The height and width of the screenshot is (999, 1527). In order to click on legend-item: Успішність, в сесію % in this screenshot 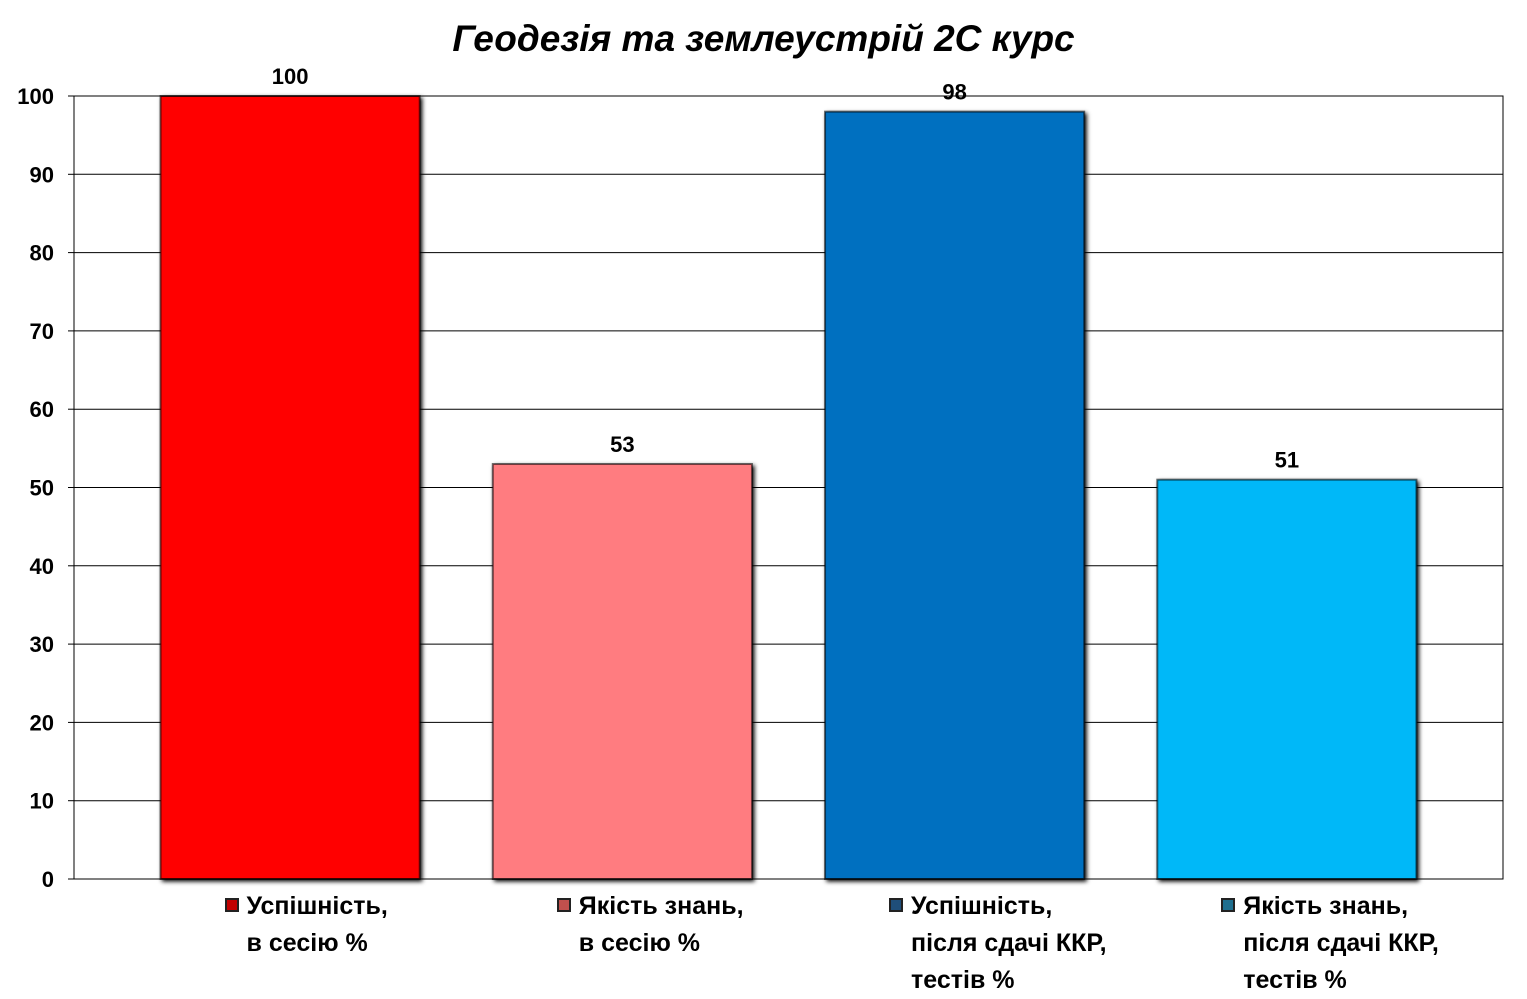, I will do `click(306, 925)`.